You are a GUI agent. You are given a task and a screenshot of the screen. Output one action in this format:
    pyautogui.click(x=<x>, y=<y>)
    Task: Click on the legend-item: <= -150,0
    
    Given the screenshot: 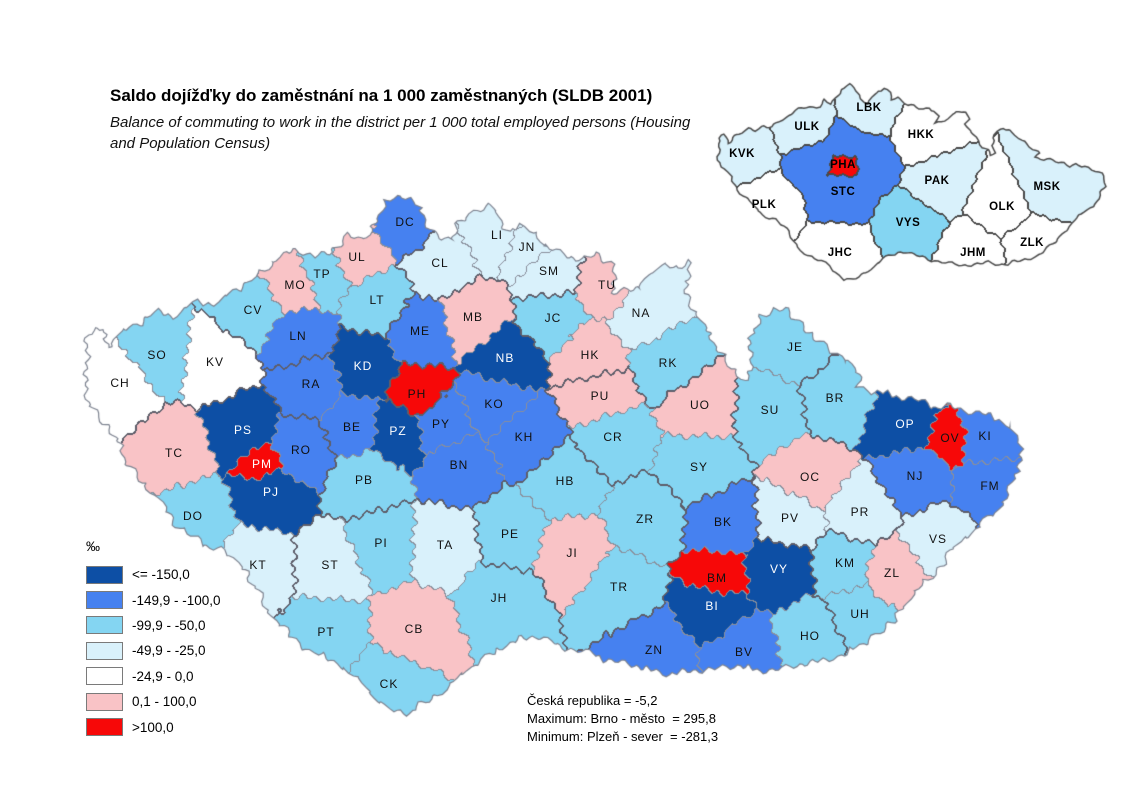 What is the action you would take?
    pyautogui.click(x=153, y=574)
    